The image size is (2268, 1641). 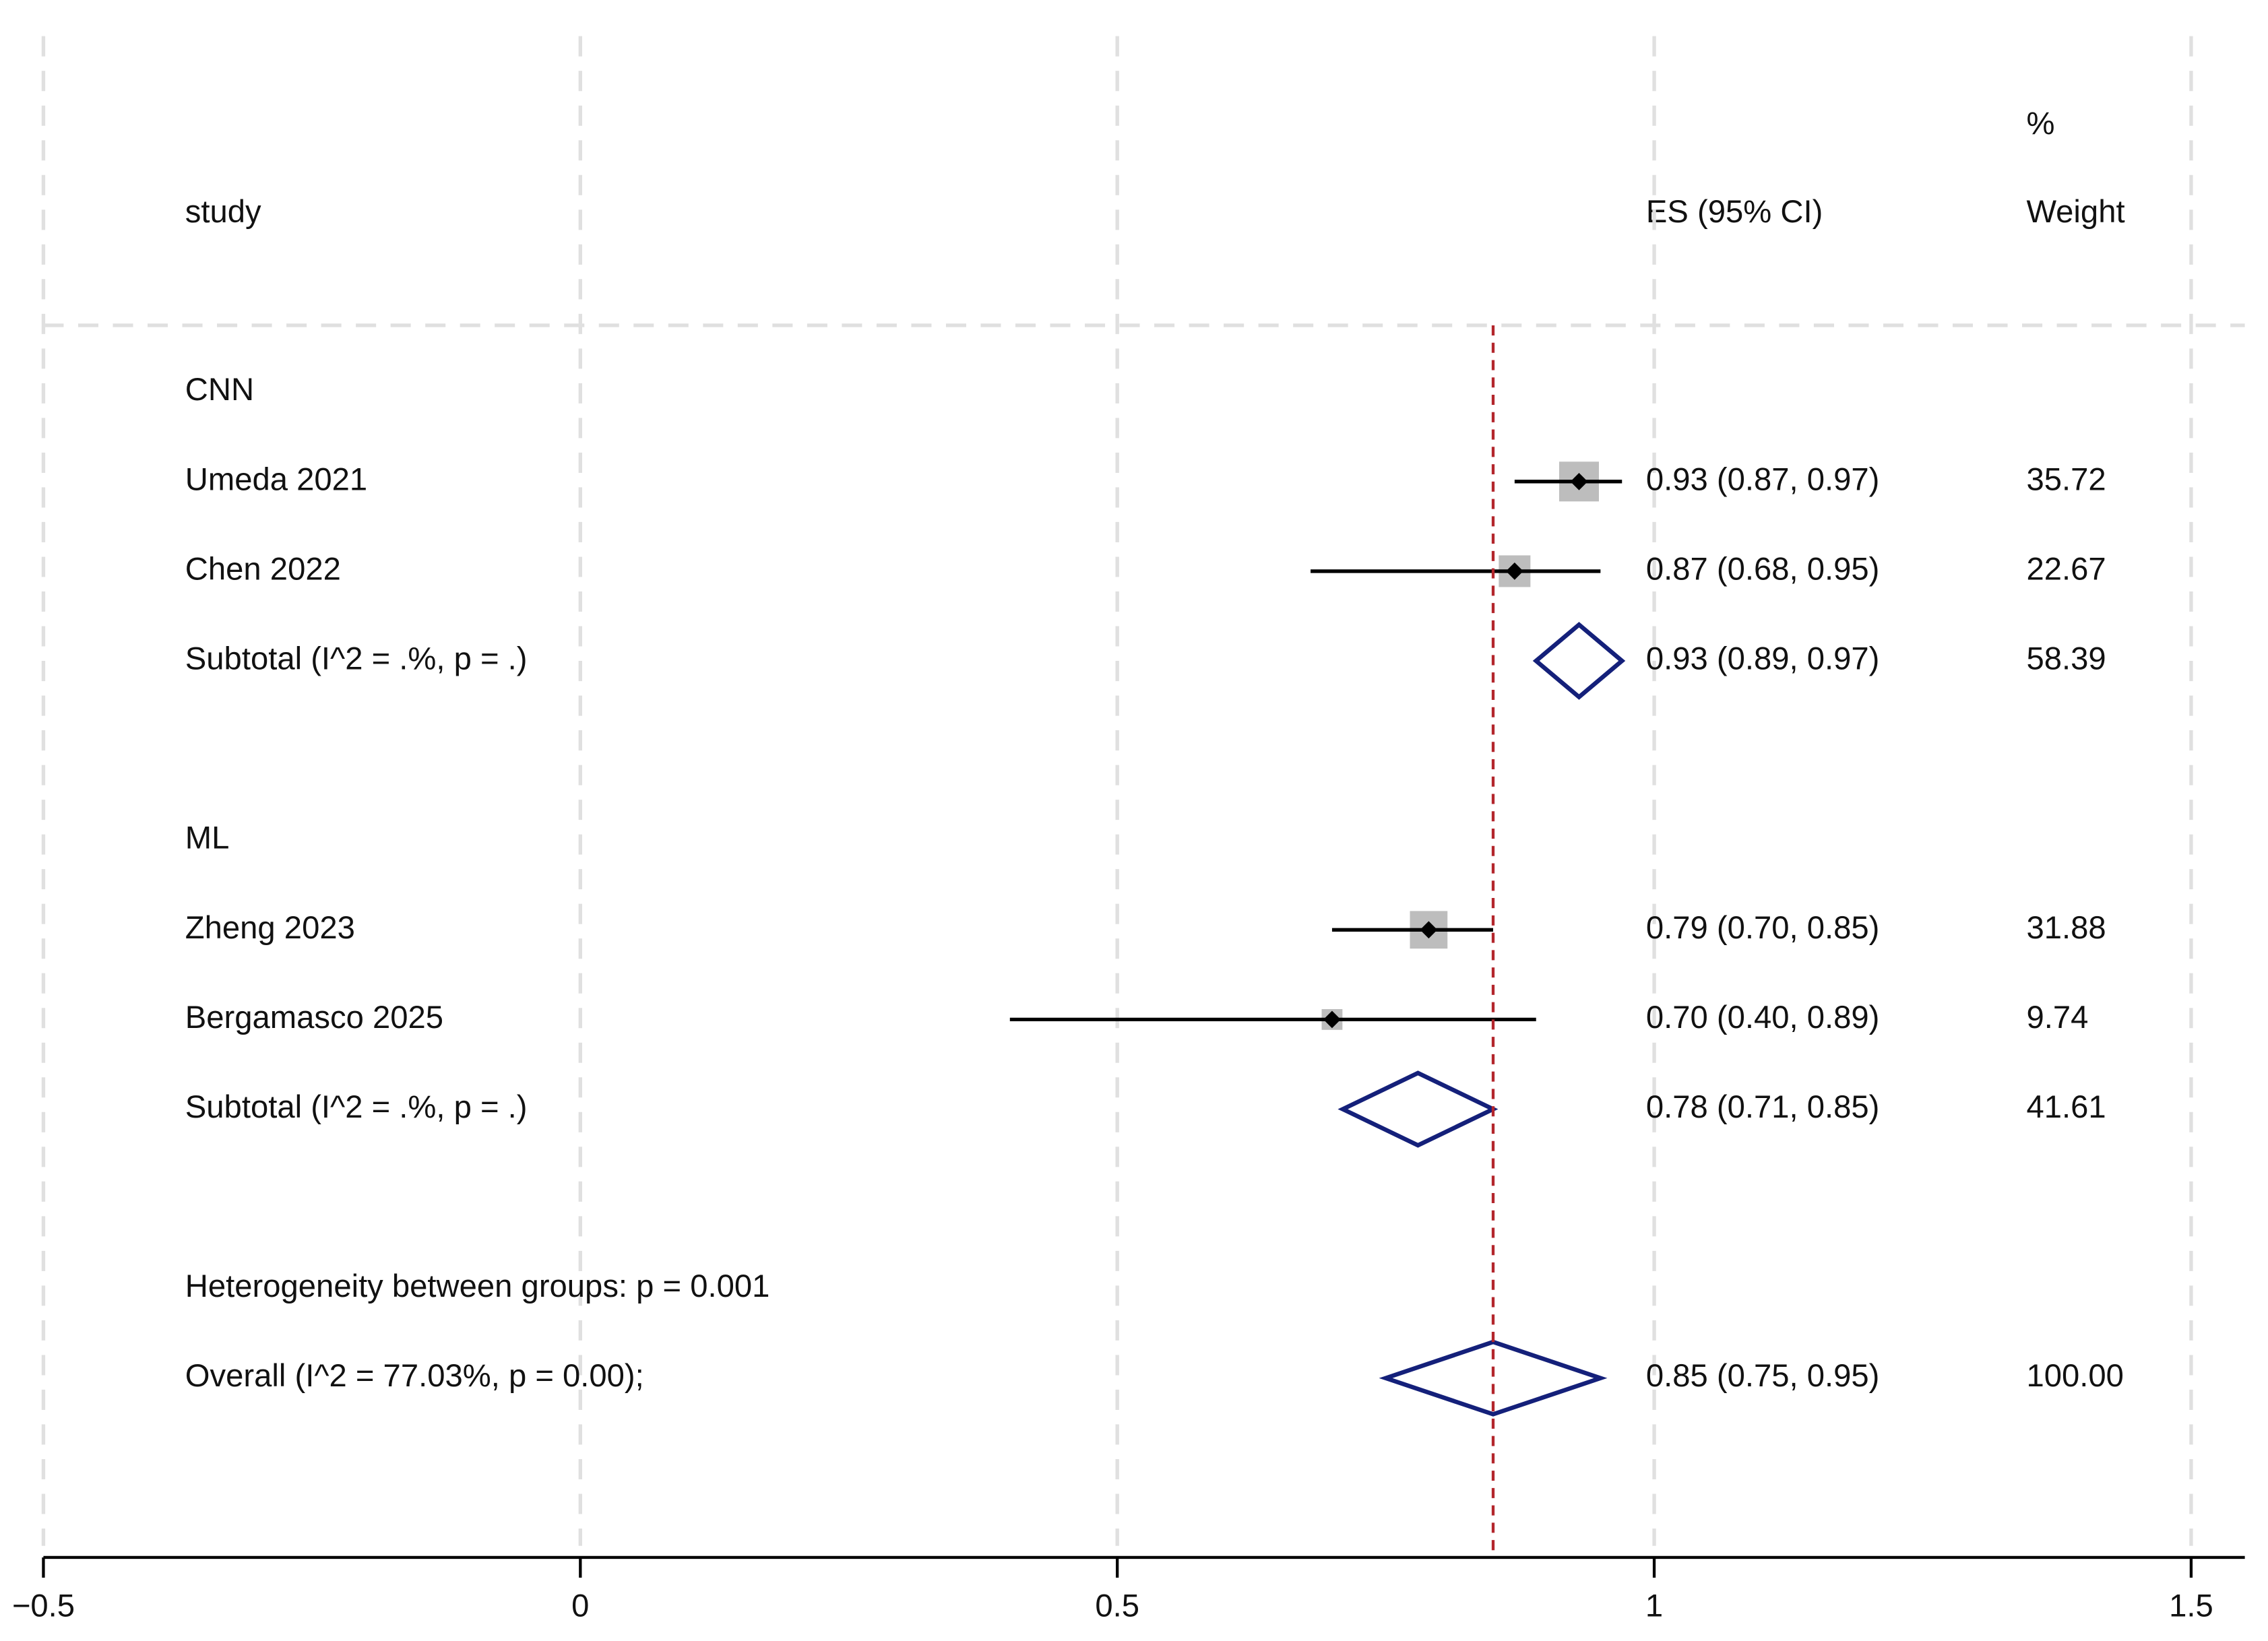 I want to click on es-label: 0.93 (0.89, 0.97), so click(x=1763, y=659).